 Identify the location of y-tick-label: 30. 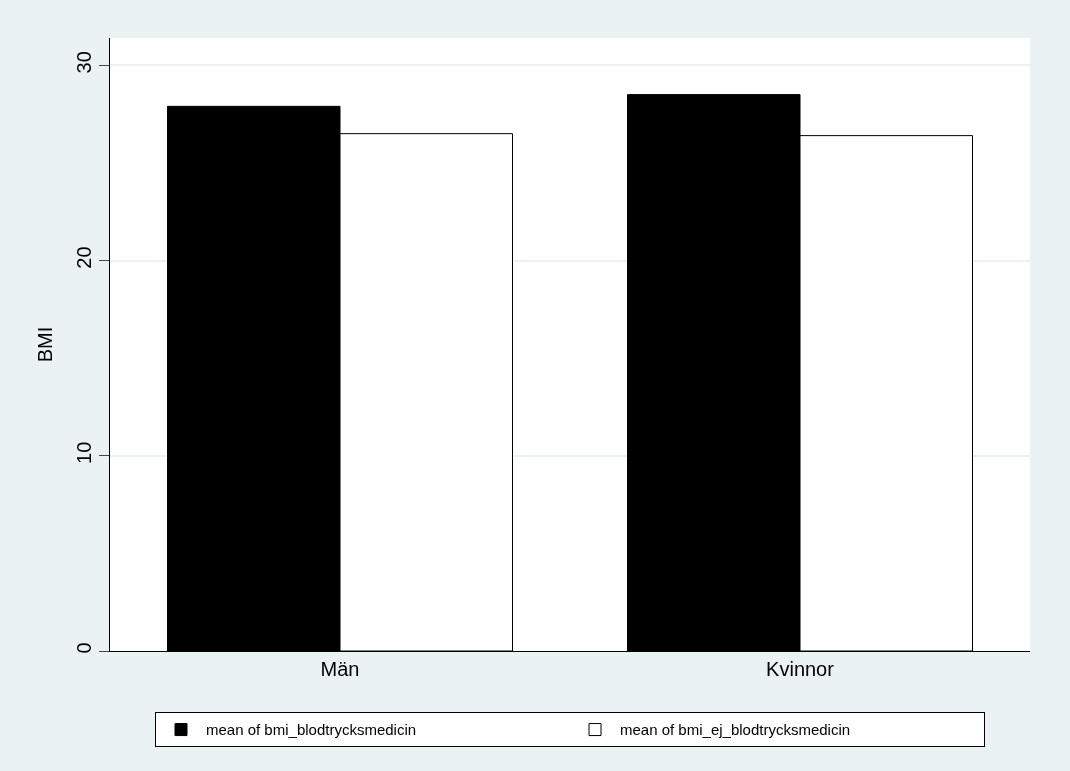
(84, 62).